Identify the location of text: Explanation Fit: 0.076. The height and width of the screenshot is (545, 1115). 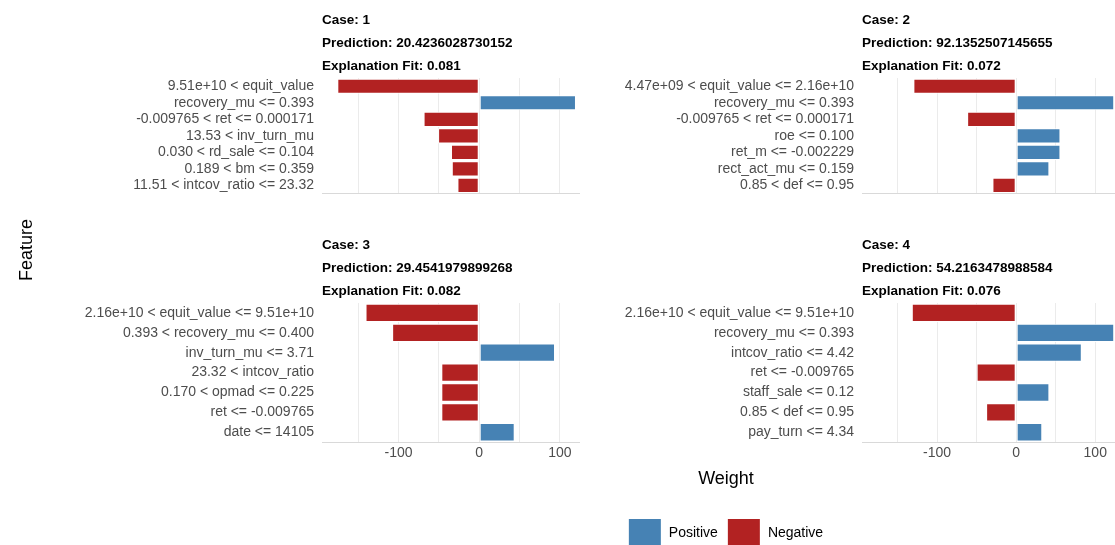
(932, 290).